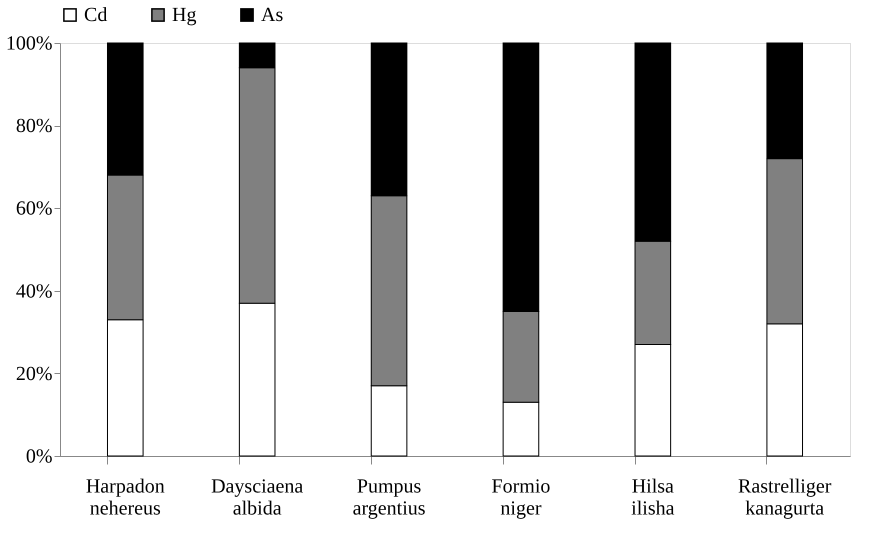 The image size is (893, 558). Describe the element at coordinates (34, 291) in the screenshot. I see `y-tick-label: 40%` at that location.